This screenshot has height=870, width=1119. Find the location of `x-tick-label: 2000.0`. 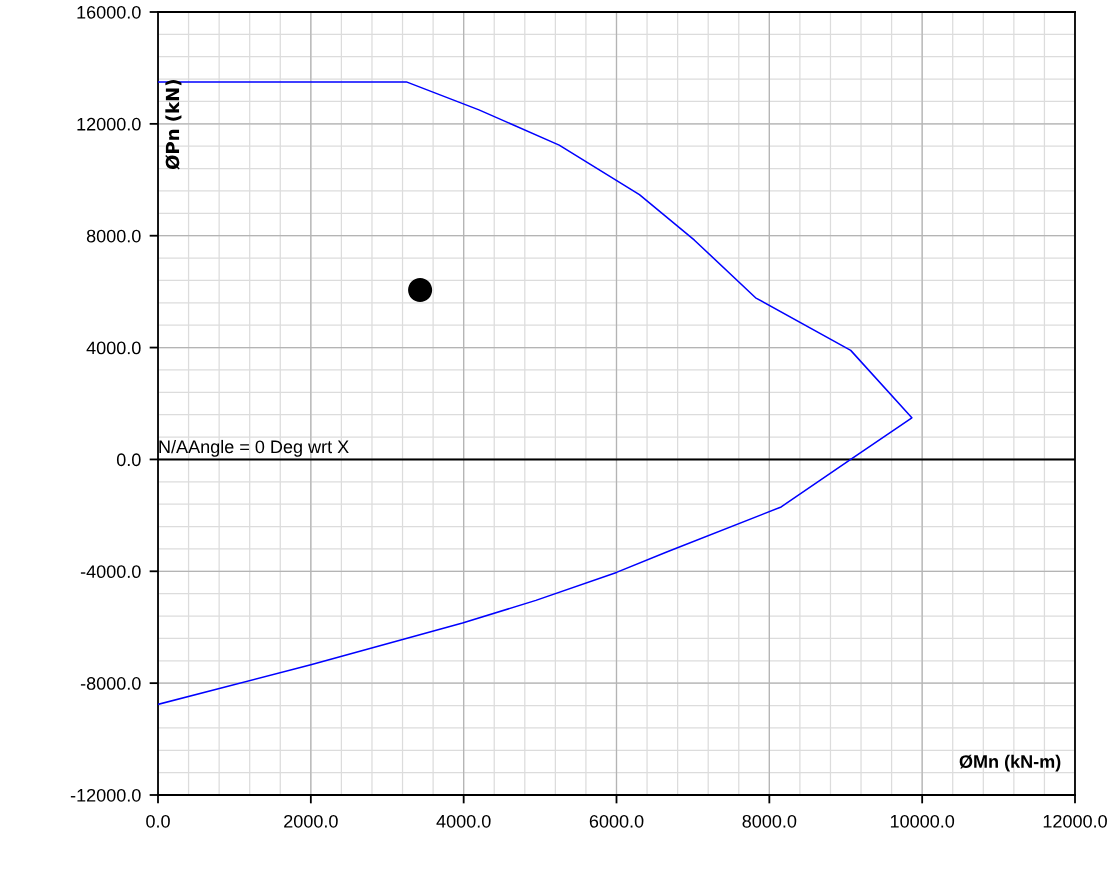

x-tick-label: 2000.0 is located at coordinates (311, 821).